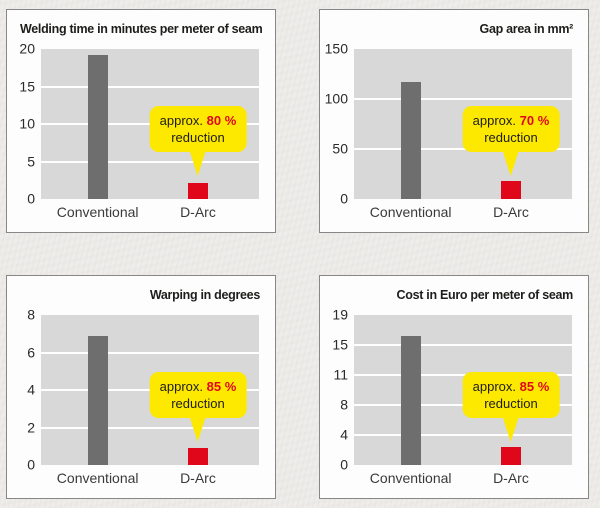 This screenshot has height=508, width=600. I want to click on y-tick-label: 50, so click(340, 148).